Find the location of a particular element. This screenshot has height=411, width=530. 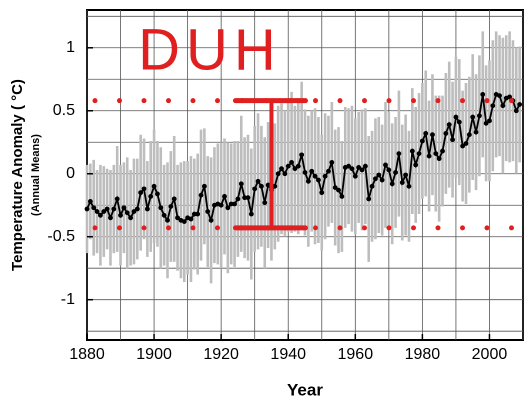

y-tick-label: 0 is located at coordinates (70, 173).